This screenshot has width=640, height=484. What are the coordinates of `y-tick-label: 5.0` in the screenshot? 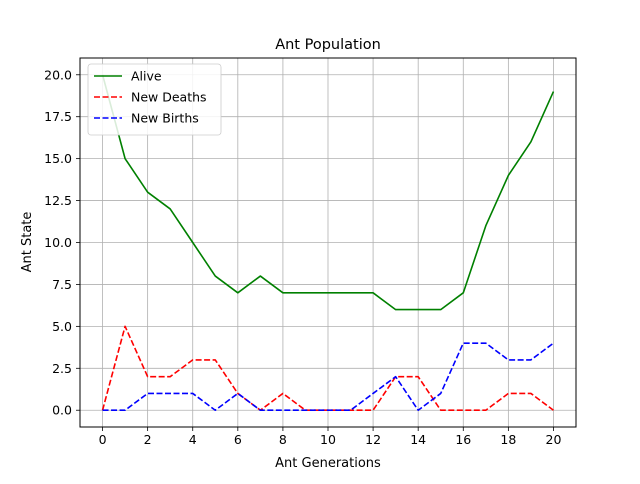 It's located at (62, 326).